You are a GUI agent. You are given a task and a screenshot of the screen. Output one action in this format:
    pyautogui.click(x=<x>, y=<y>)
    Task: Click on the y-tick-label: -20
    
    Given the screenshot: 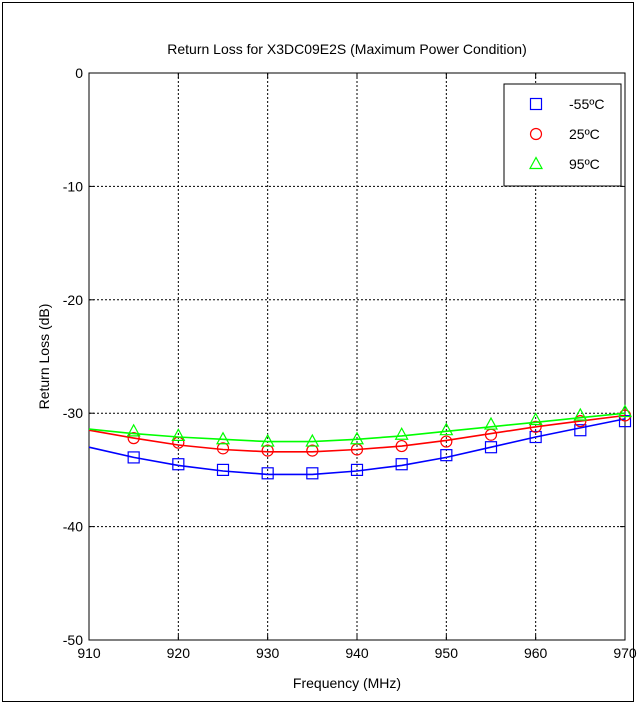 What is the action you would take?
    pyautogui.click(x=73, y=300)
    